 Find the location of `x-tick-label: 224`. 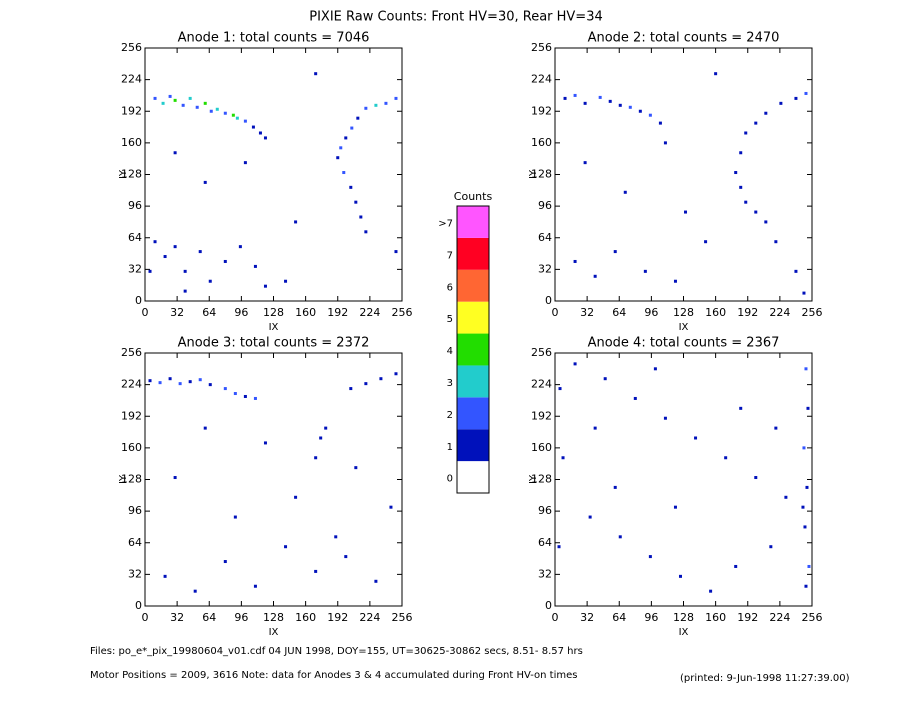

x-tick-label: 224 is located at coordinates (369, 617).